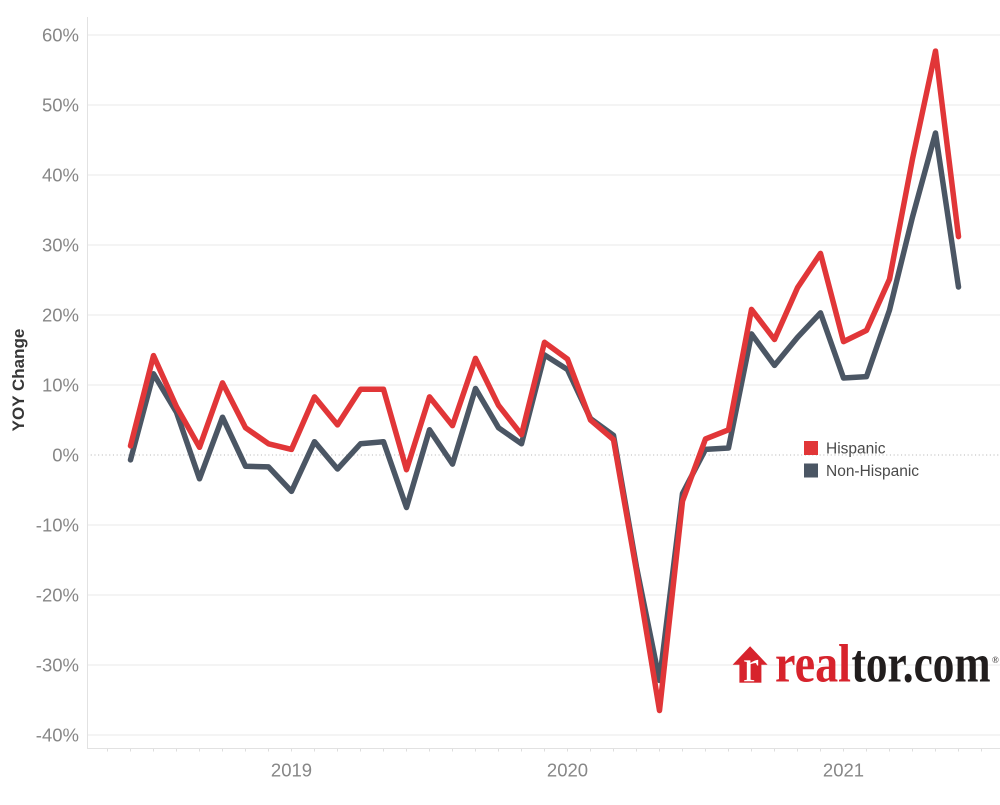  I want to click on svg-text: 30%, so click(60, 245).